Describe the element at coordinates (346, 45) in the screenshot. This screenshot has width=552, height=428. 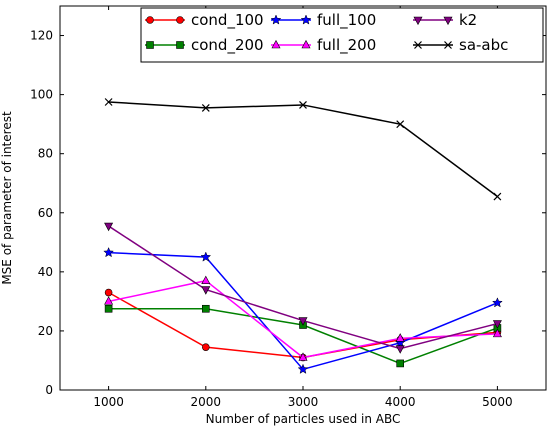
I see `legend-label: full_200` at that location.